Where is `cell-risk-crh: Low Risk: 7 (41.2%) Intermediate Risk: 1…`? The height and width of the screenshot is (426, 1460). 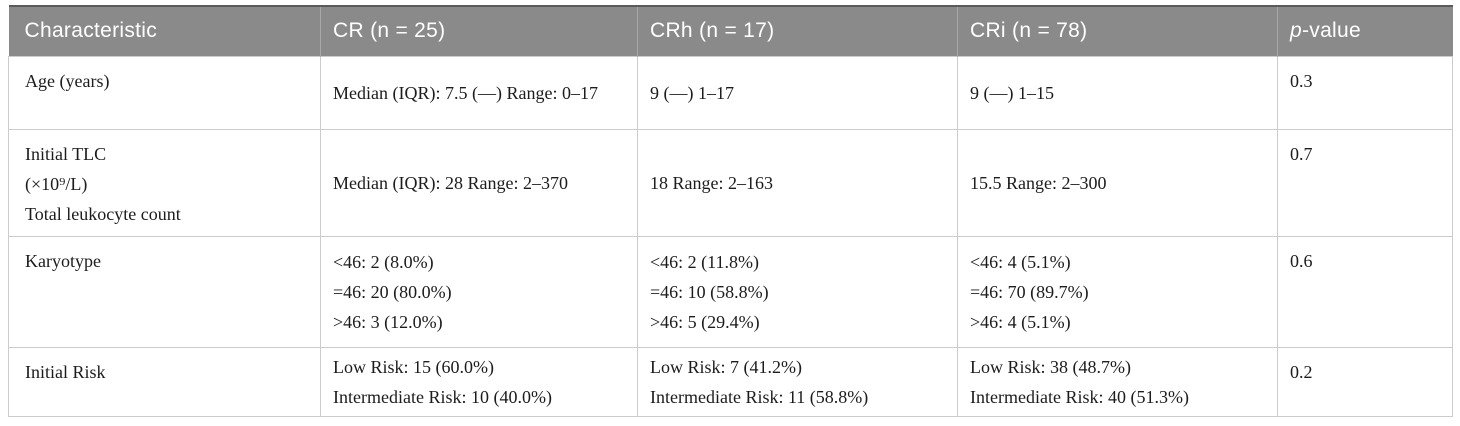 cell-risk-crh: Low Risk: 7 (41.2%) Intermediate Risk: 1… is located at coordinates (797, 381).